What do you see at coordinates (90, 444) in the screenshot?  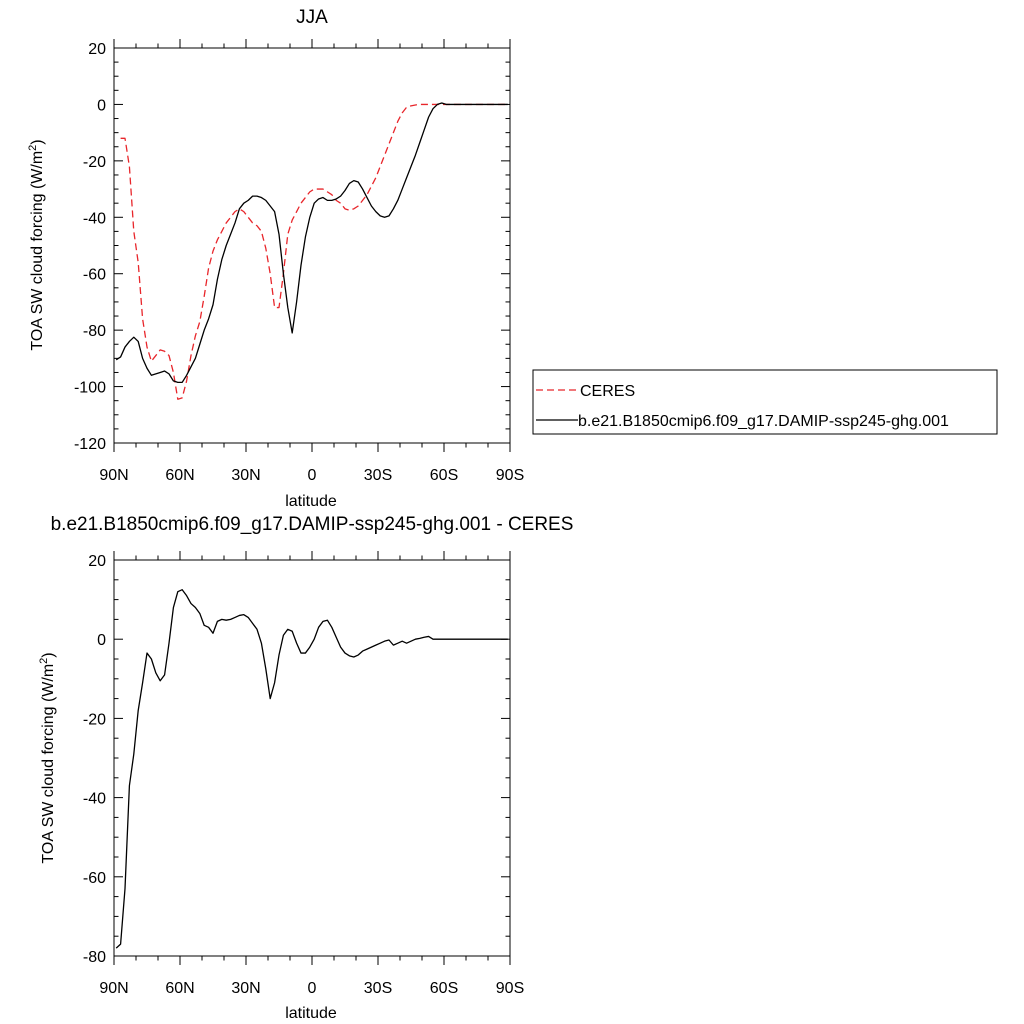 I see `top-ytick-label: -120` at bounding box center [90, 444].